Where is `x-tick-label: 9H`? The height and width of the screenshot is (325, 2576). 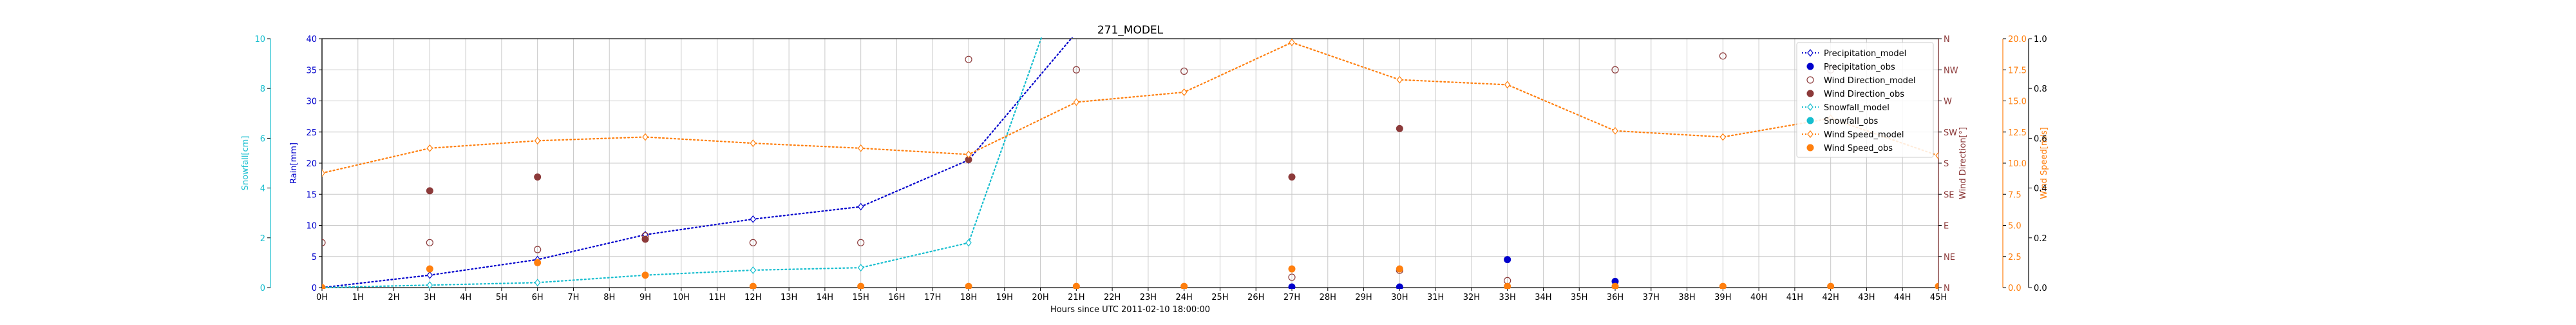 x-tick-label: 9H is located at coordinates (645, 297).